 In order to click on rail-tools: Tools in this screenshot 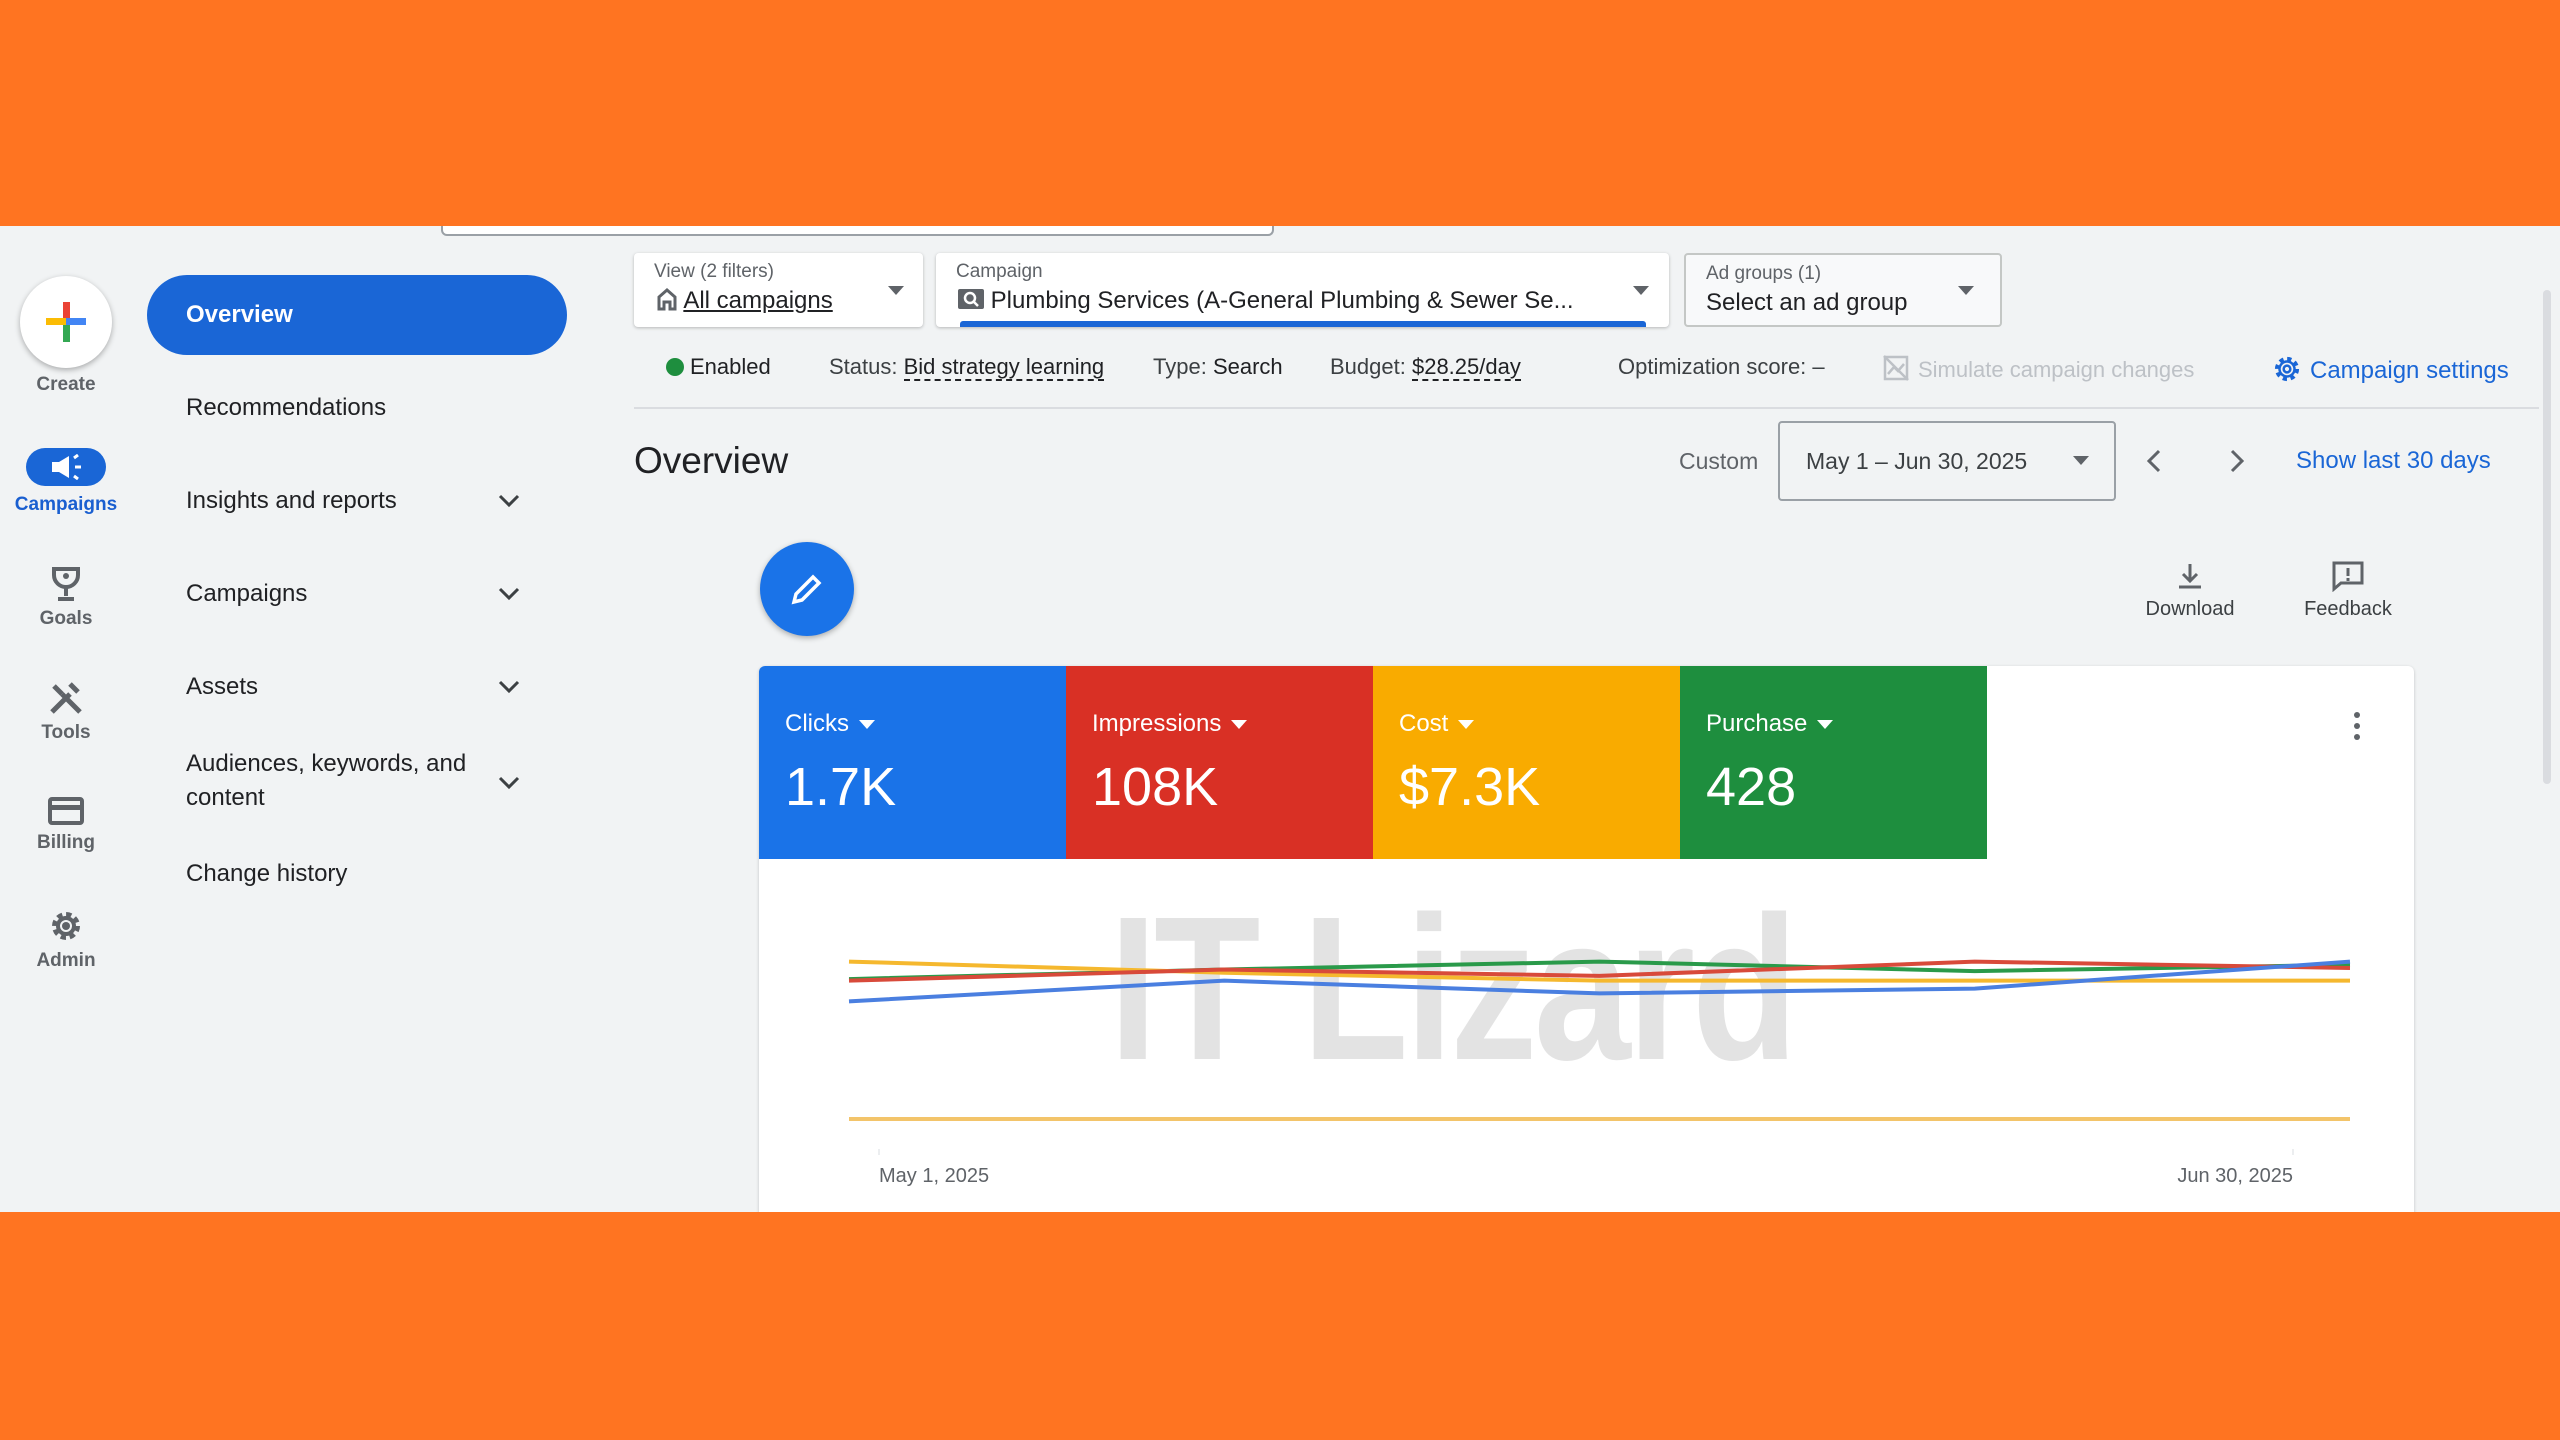, I will do `click(66, 712)`.